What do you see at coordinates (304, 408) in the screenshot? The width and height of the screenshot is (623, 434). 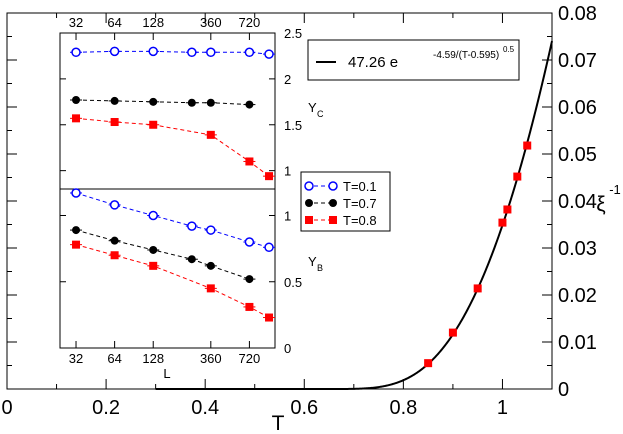 I see `main-x-tick-label: 0.6` at bounding box center [304, 408].